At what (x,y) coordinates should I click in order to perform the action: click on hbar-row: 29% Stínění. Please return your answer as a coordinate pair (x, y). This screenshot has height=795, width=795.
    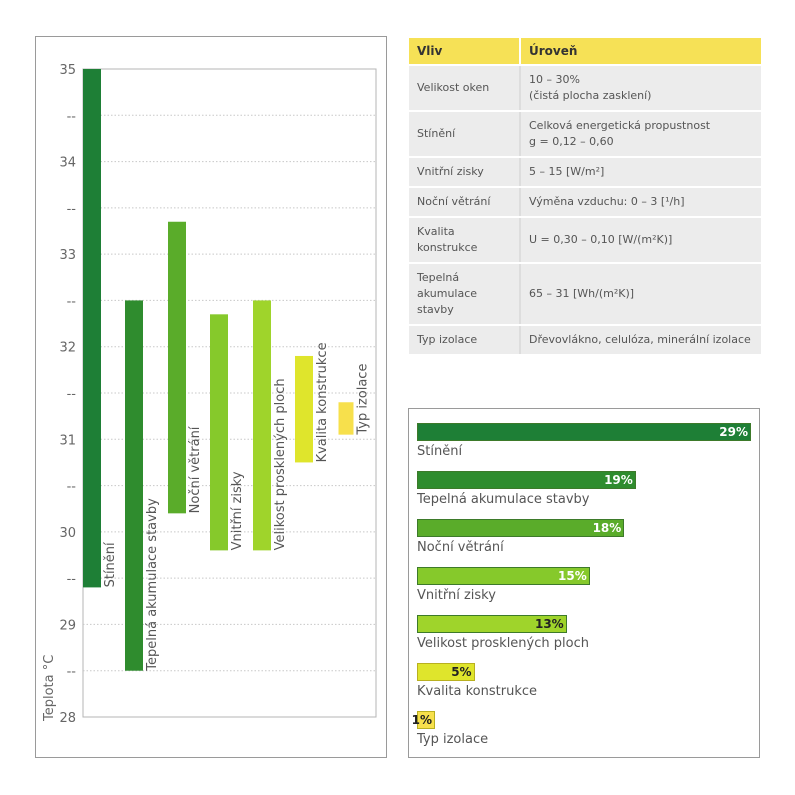
    Looking at the image, I should click on (584, 441).